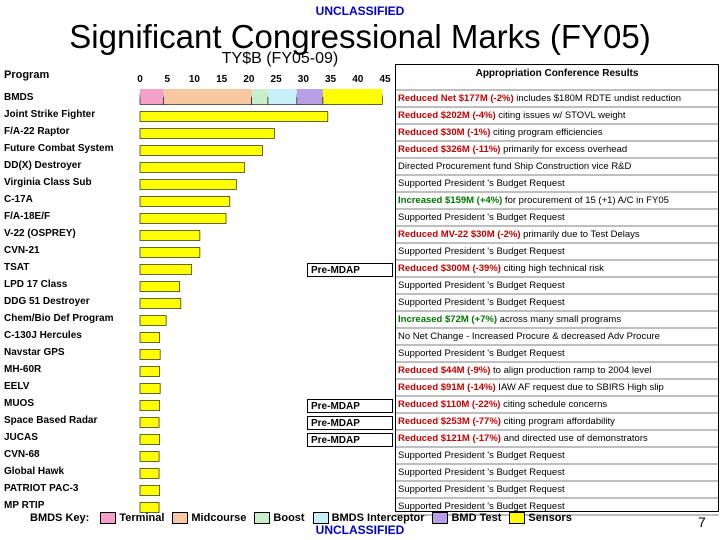 This screenshot has height=540, width=720. What do you see at coordinates (552, 268) in the screenshot?
I see `result-text: citing high technical risk` at bounding box center [552, 268].